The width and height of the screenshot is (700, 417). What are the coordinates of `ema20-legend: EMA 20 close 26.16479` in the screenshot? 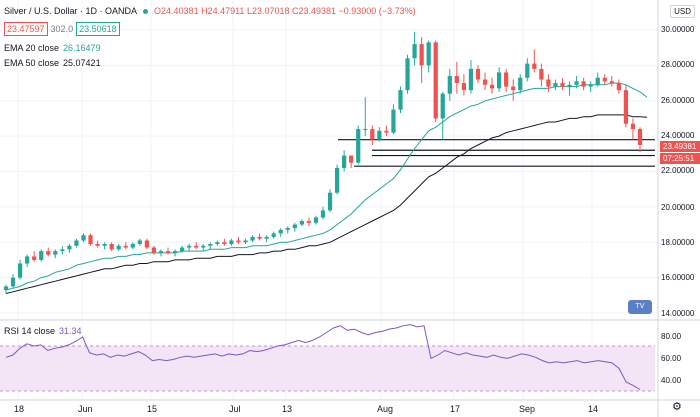 It's located at (52, 48).